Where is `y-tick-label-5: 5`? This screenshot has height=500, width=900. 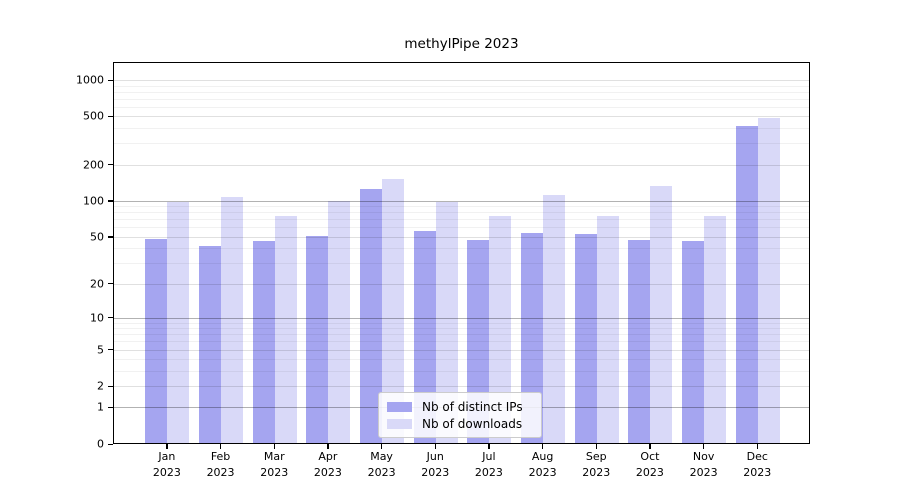
y-tick-label-5: 5 is located at coordinates (100, 350).